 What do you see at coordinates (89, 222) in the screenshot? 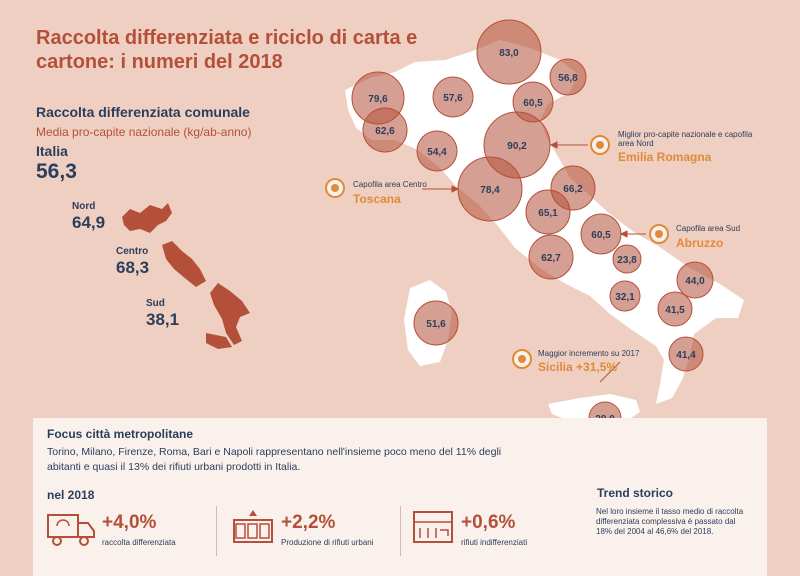
I see `area-value-north: 64,9` at bounding box center [89, 222].